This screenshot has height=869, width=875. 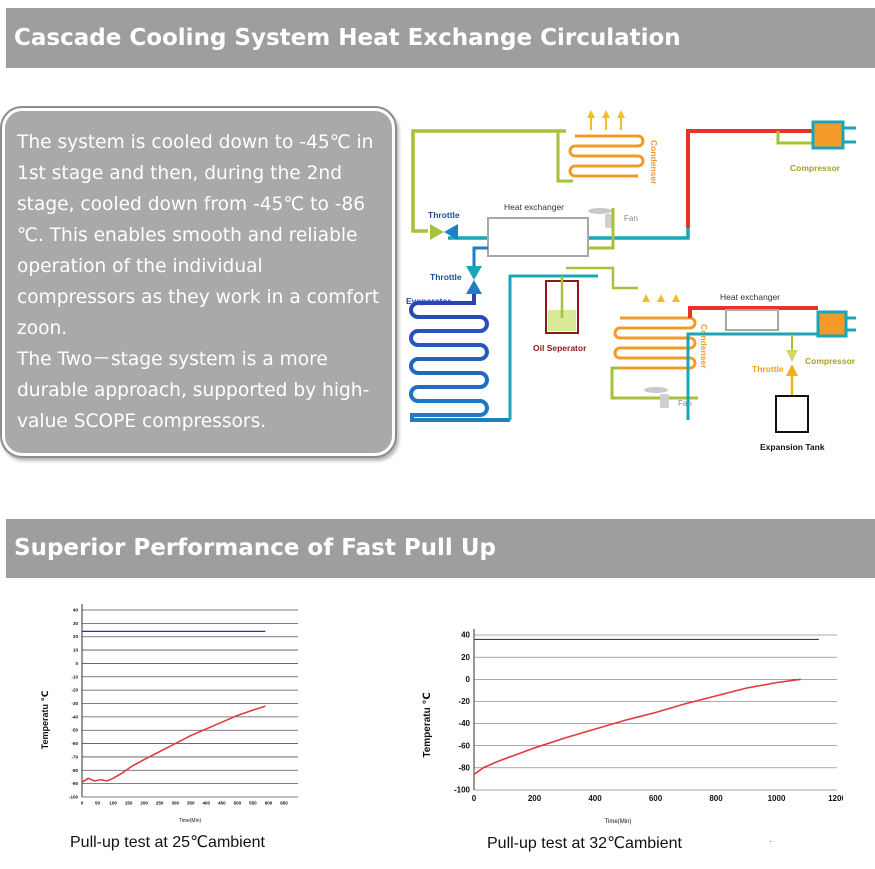 What do you see at coordinates (752, 376) in the screenshot?
I see `pipe-right-cold` at bounding box center [752, 376].